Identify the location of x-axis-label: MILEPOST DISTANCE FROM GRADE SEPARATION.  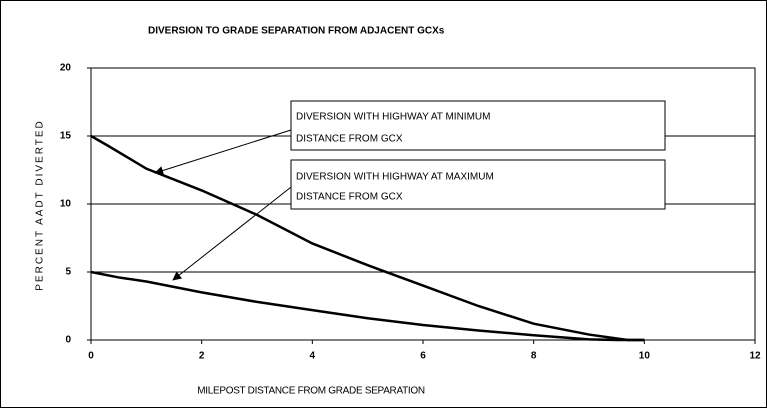
(311, 391).